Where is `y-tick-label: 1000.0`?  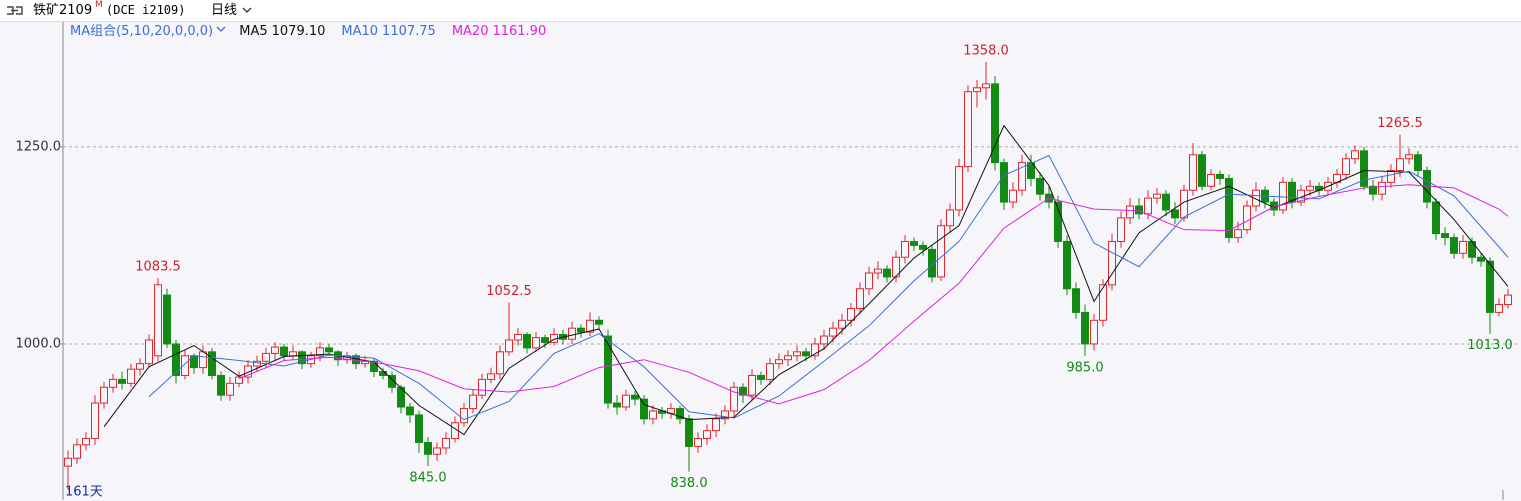
y-tick-label: 1000.0 is located at coordinates (39, 343).